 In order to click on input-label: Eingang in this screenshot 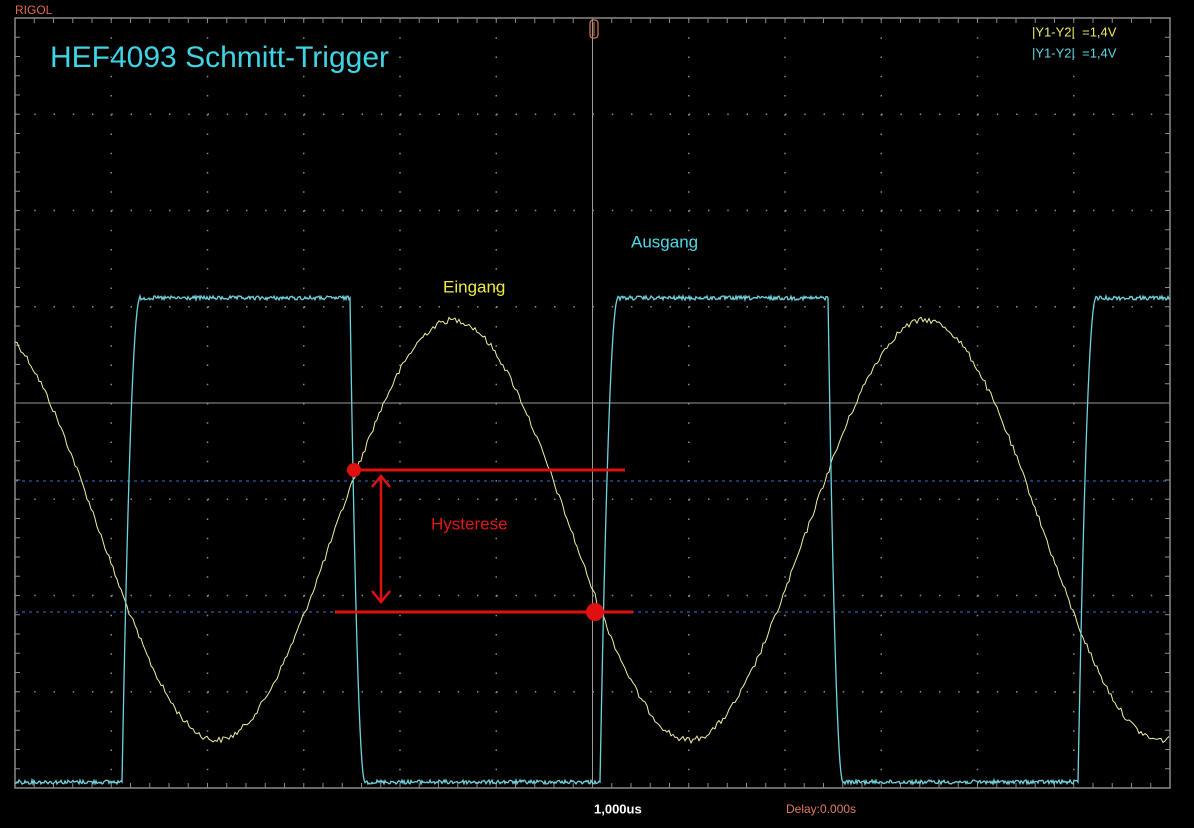, I will do `click(474, 286)`.